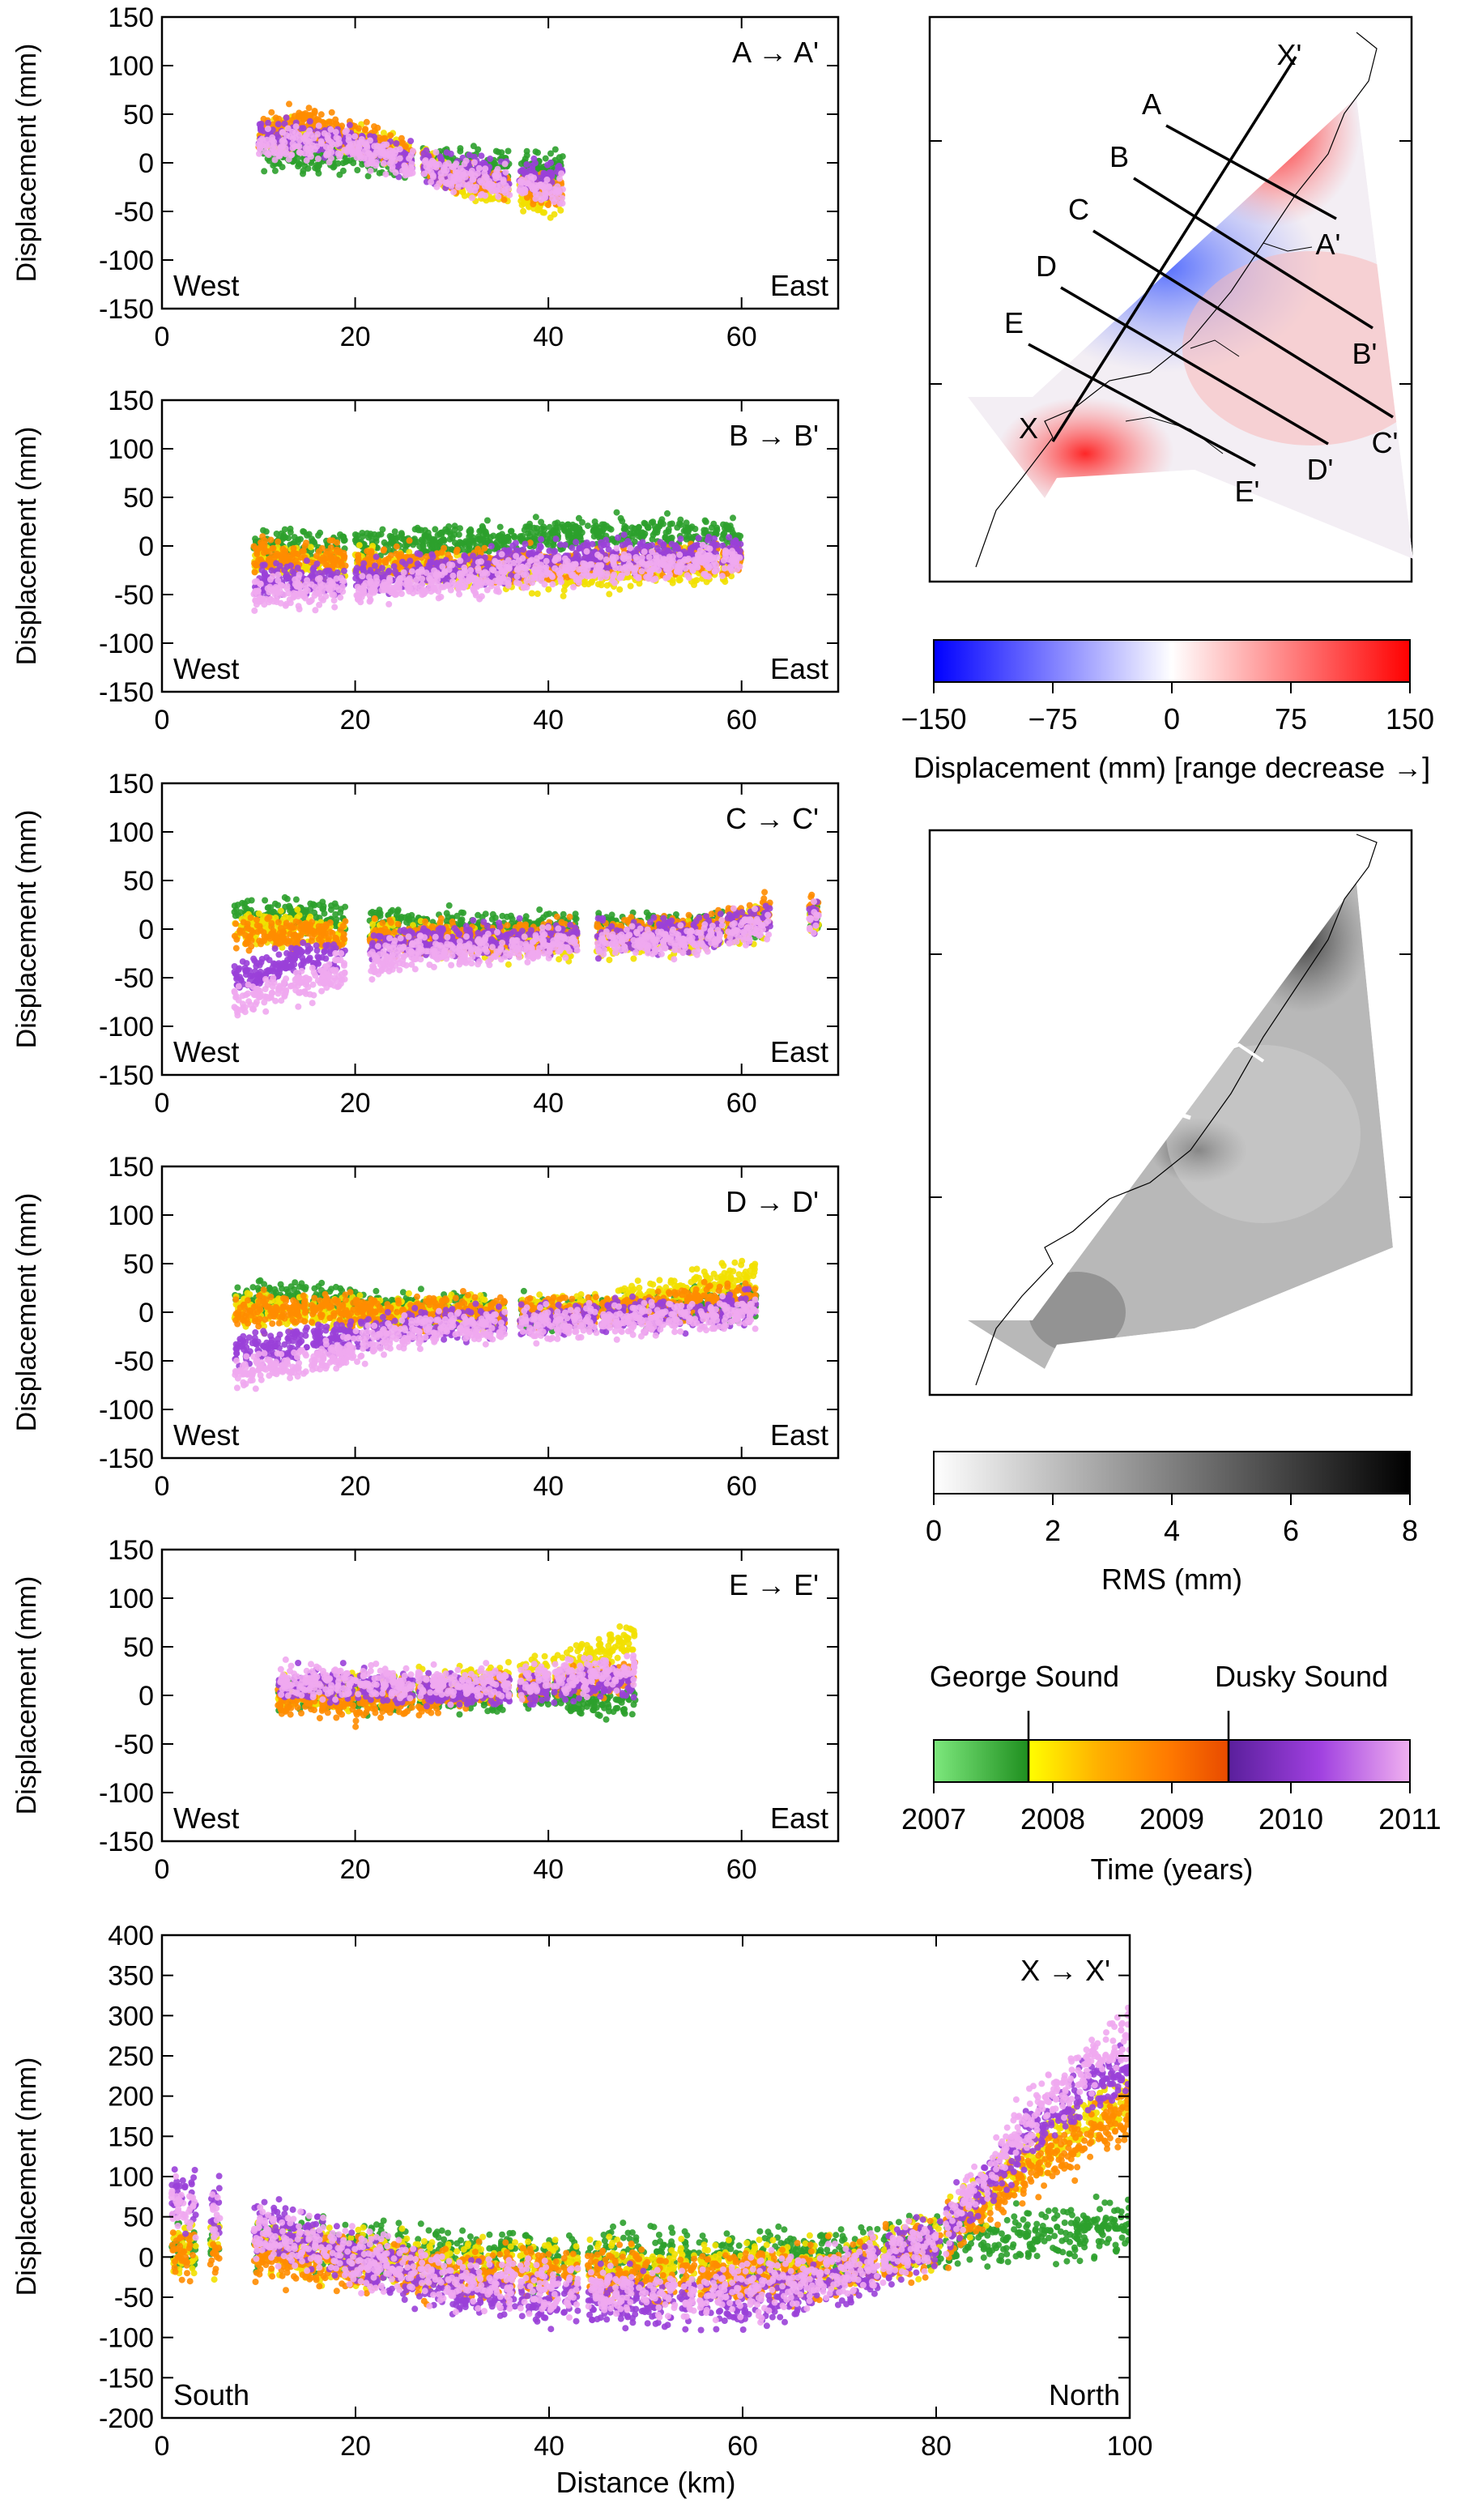  Describe the element at coordinates (126, 309) in the screenshot. I see `y-tick-label: -150` at that location.